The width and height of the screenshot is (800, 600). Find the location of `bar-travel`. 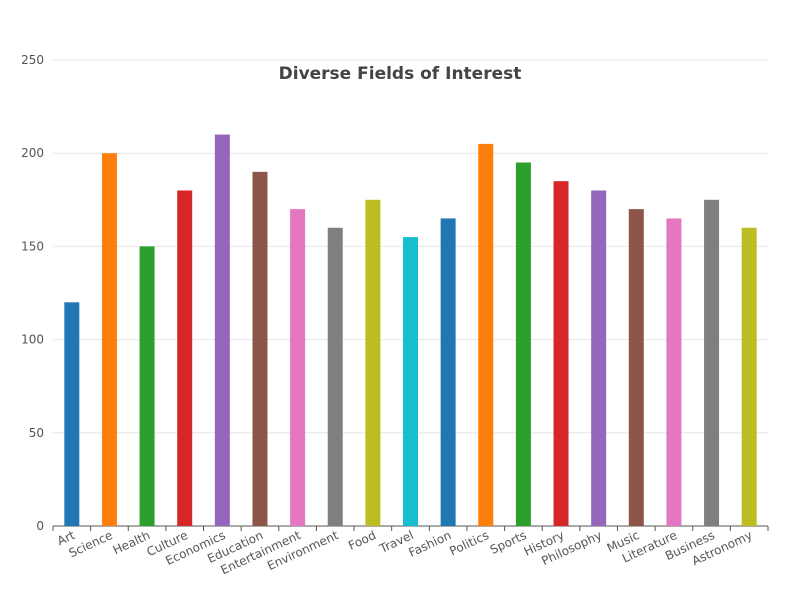

bar-travel is located at coordinates (410, 381).